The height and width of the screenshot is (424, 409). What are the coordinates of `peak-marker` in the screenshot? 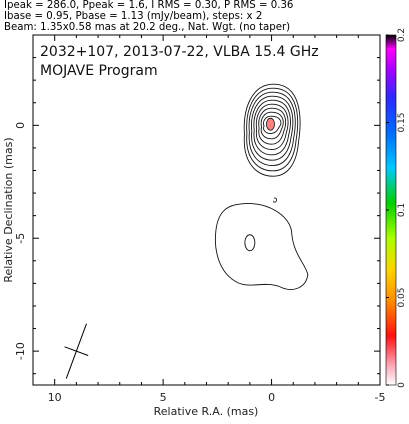 It's located at (270, 124).